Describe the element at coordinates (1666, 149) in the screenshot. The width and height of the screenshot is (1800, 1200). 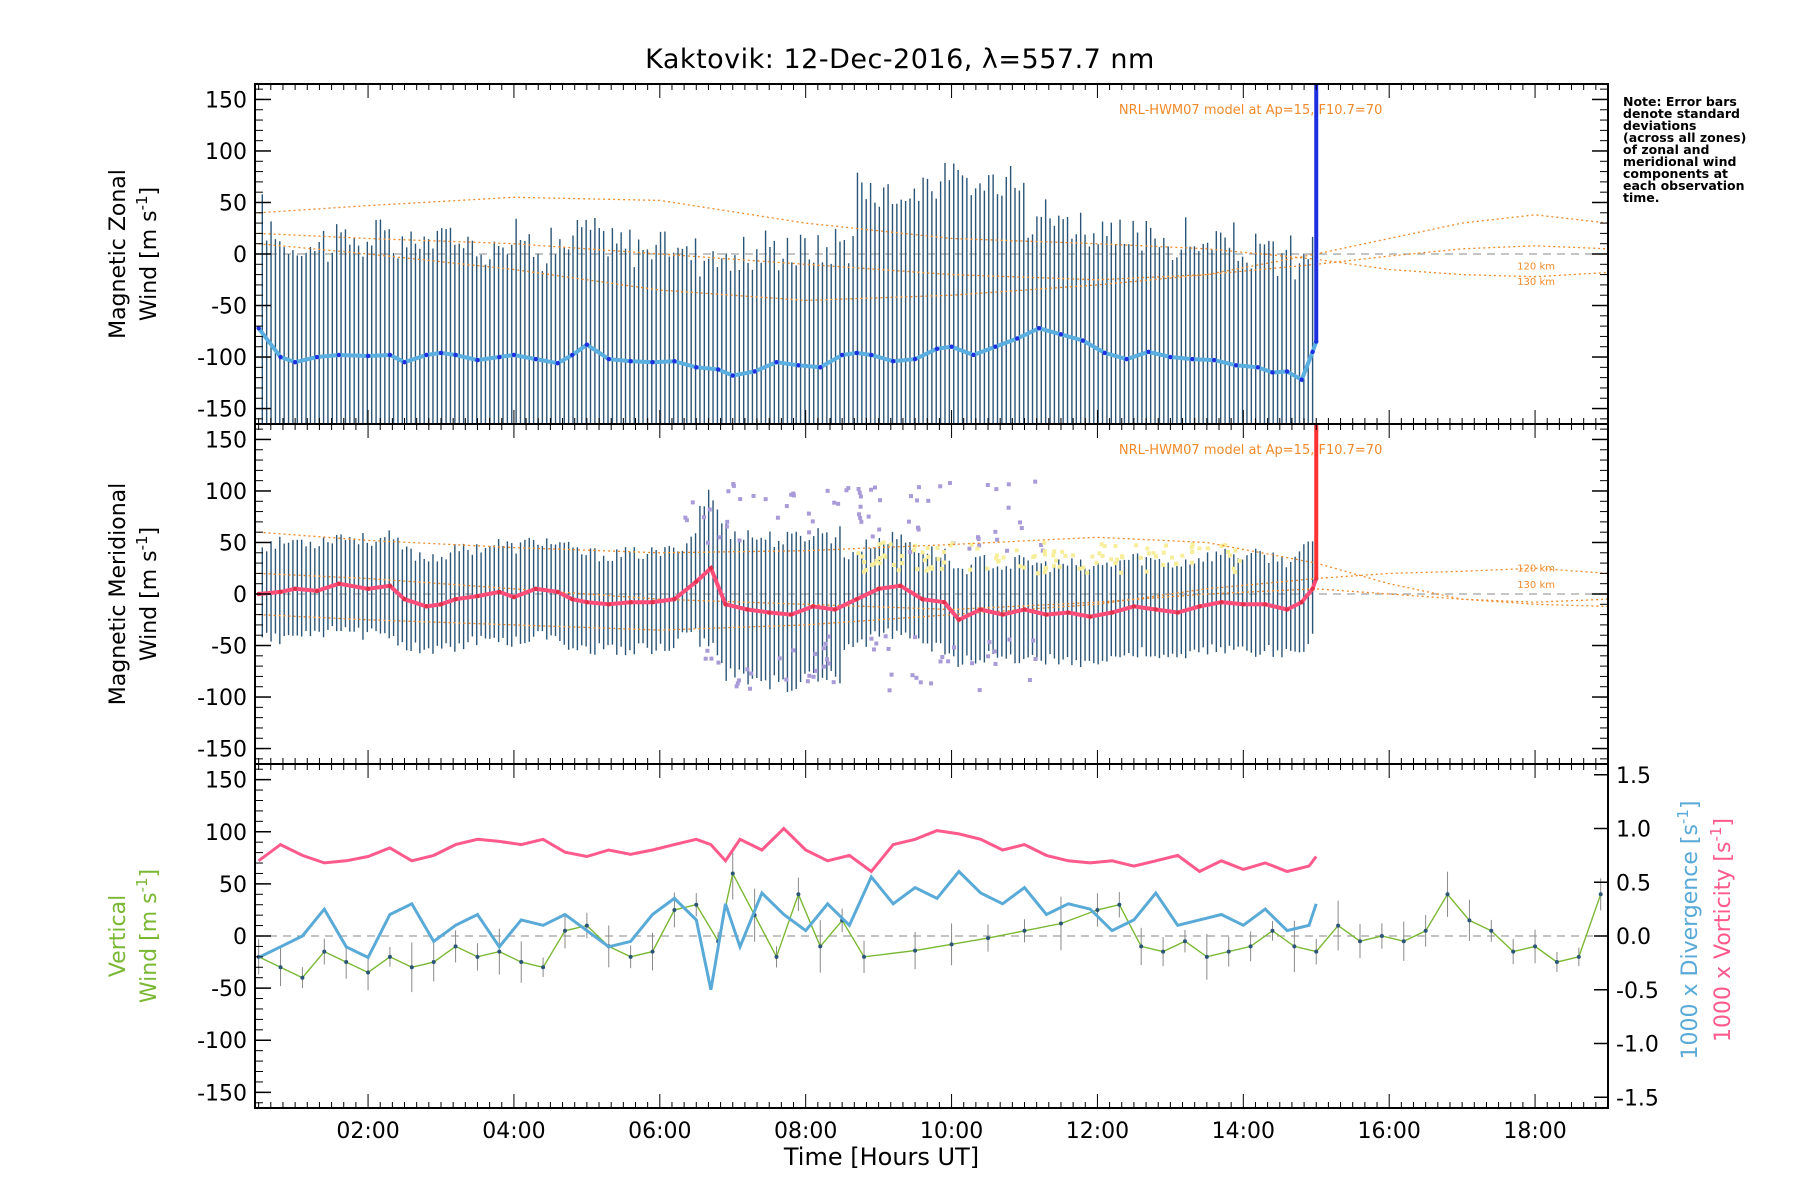
I see `note-line: of zonal and` at that location.